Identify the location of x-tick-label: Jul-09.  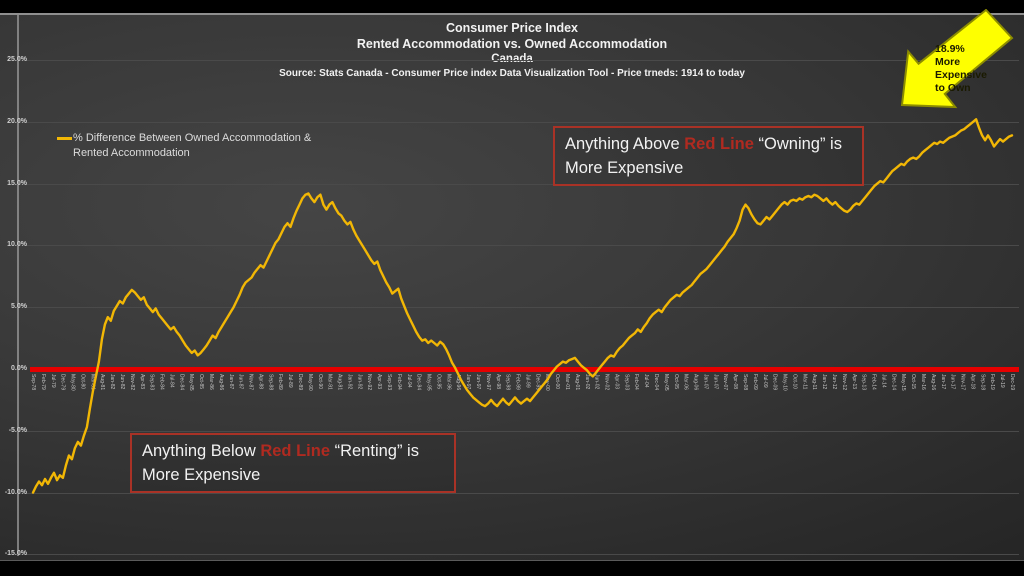
(764, 381).